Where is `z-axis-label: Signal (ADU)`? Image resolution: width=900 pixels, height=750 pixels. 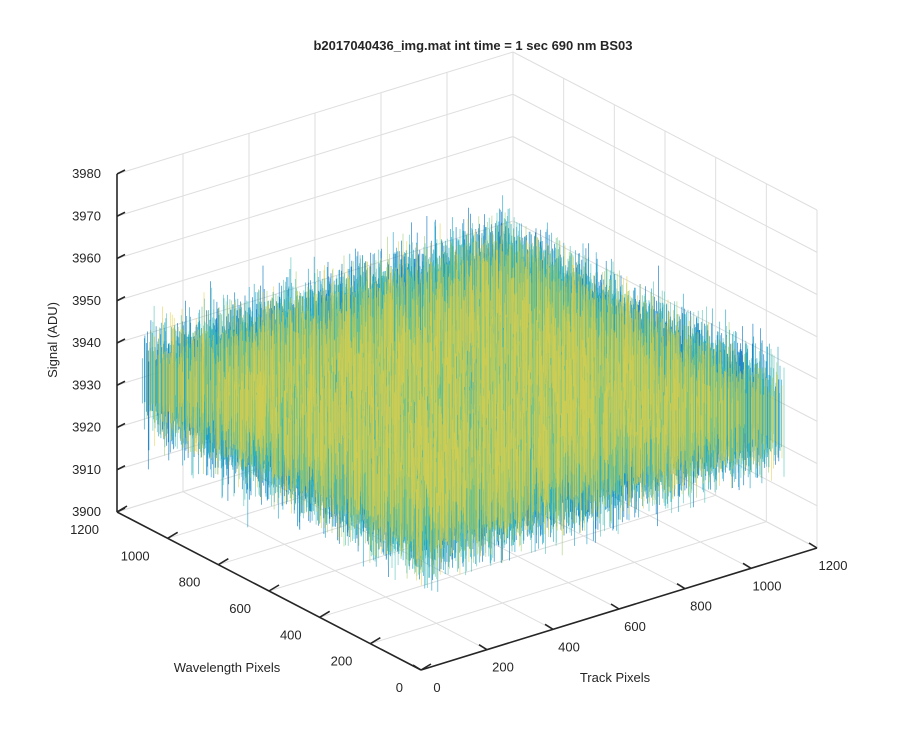 z-axis-label: Signal (ADU) is located at coordinates (52, 340).